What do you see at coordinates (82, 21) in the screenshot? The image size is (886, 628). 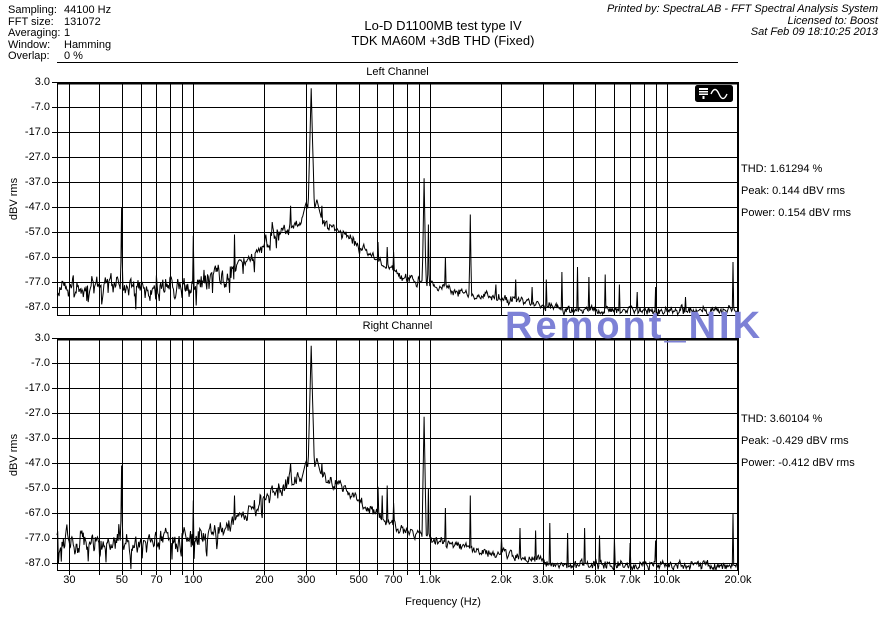 I see `setting-value: 131072` at bounding box center [82, 21].